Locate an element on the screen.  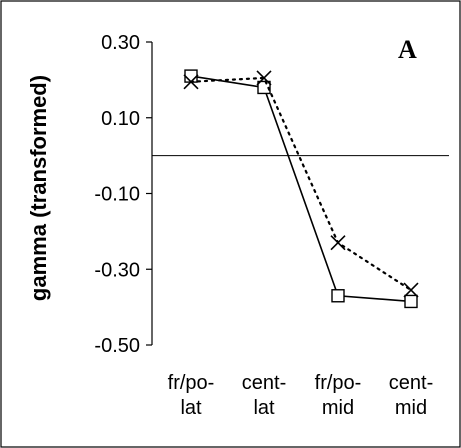
y-tick-label: -0.30 is located at coordinates (117, 270).